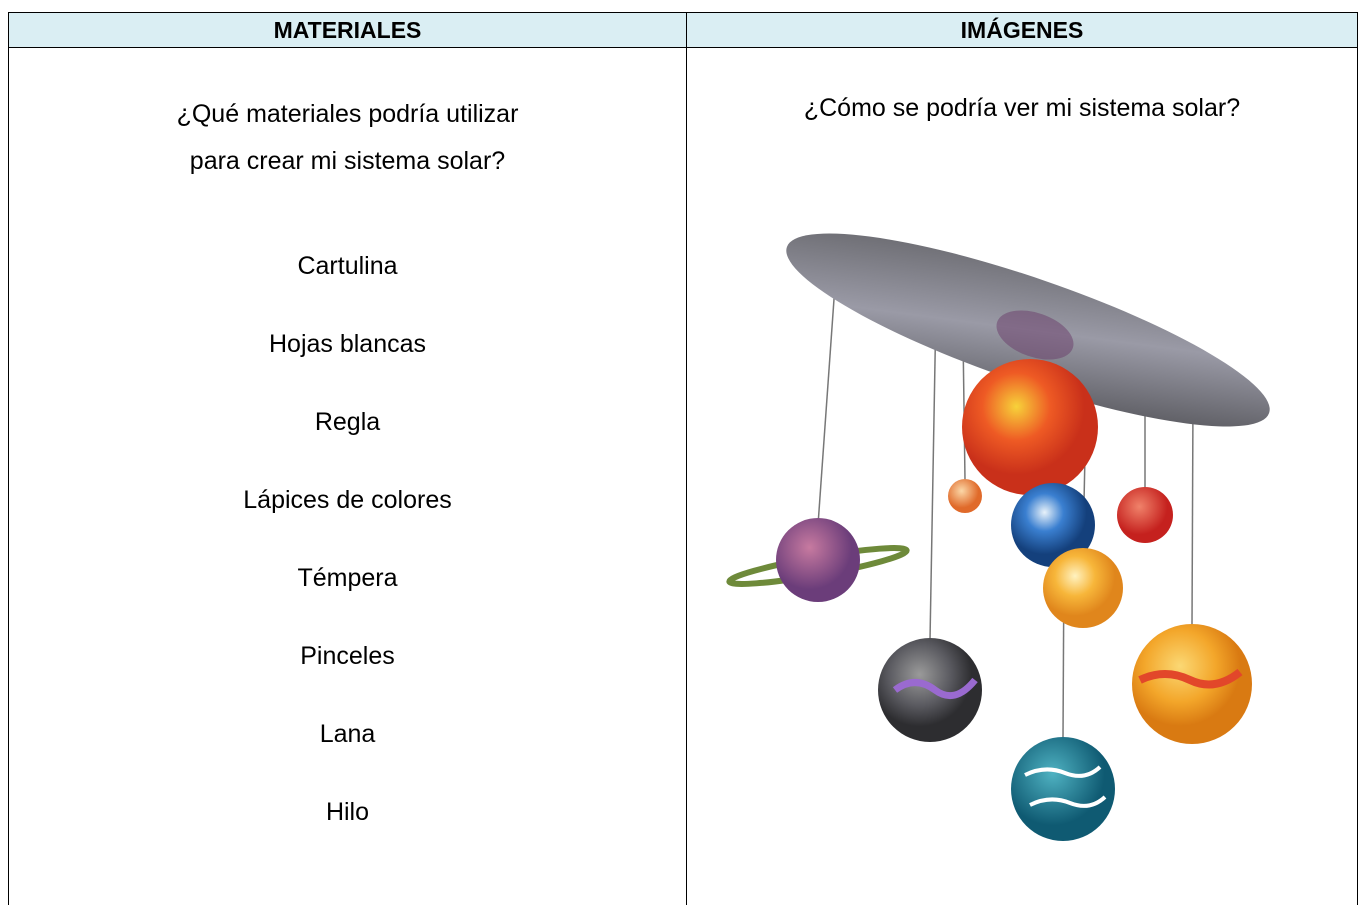 Image resolution: width=1364 pixels, height=905 pixels. Describe the element at coordinates (347, 734) in the screenshot. I see `material-item: Lana` at that location.